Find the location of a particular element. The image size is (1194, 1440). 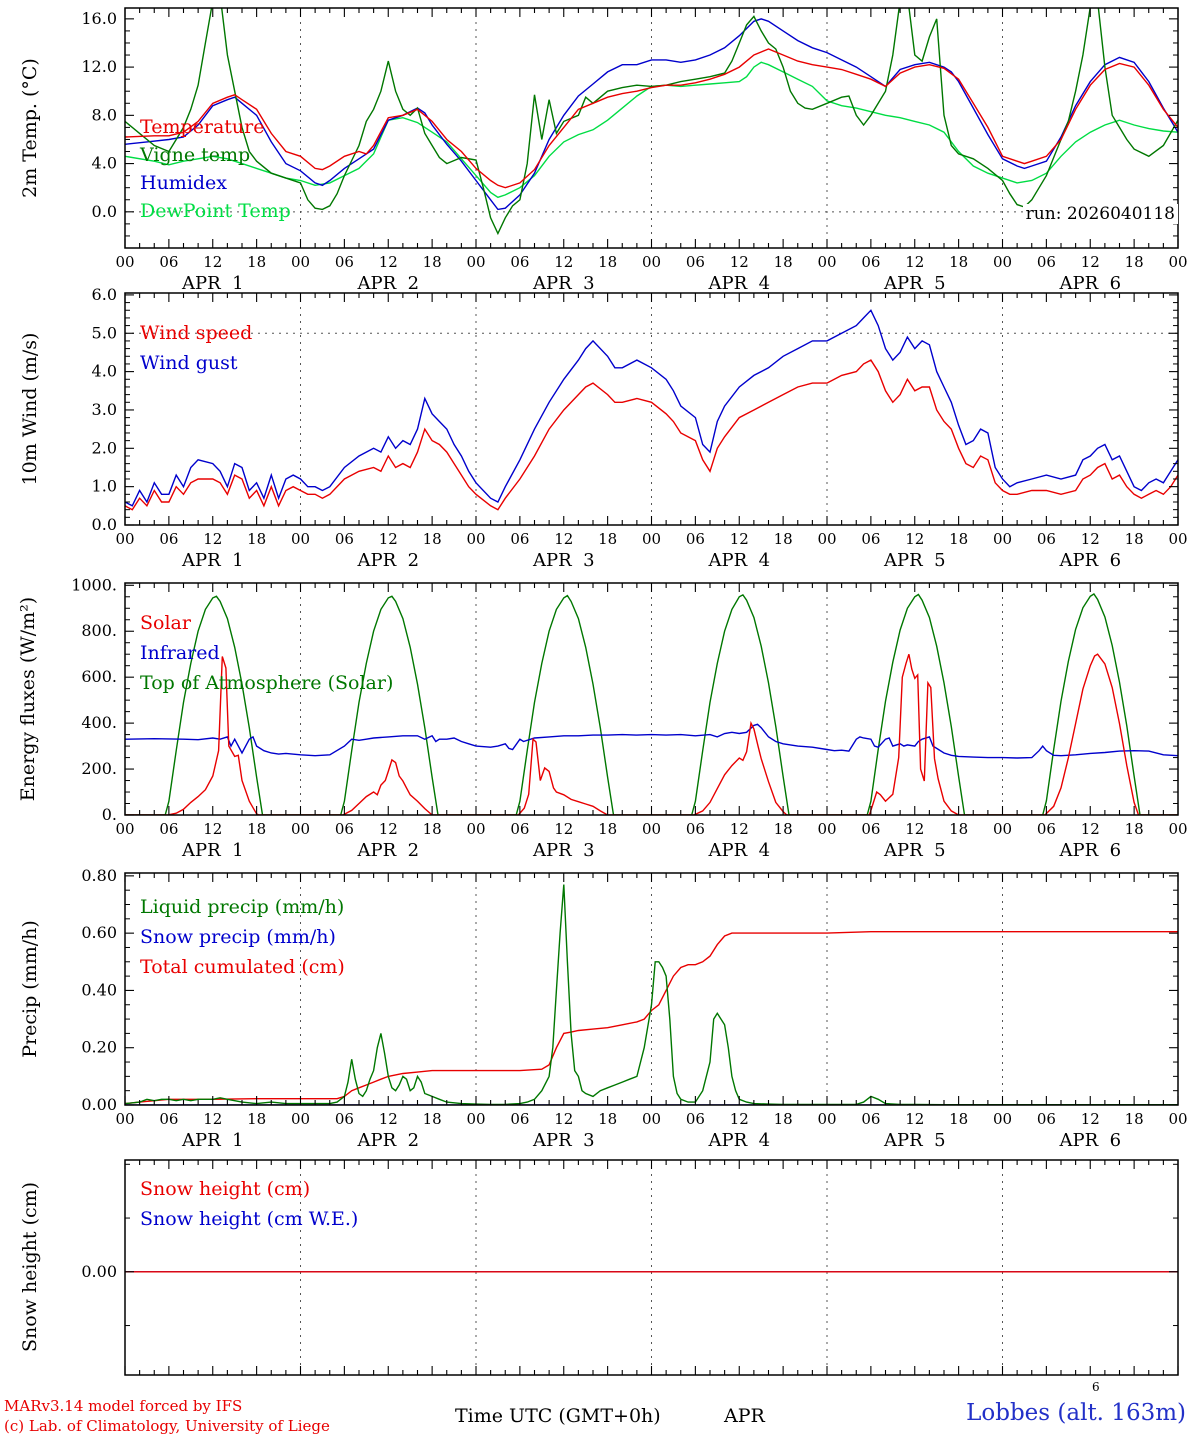

svg-text: 6.0 is located at coordinates (104, 294).